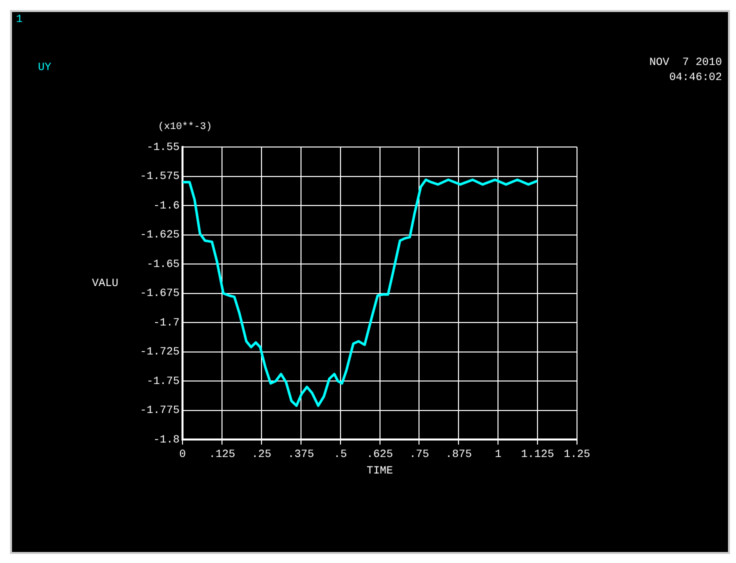 Image resolution: width=736 pixels, height=563 pixels. I want to click on y-tick-label: -1.775, so click(160, 411).